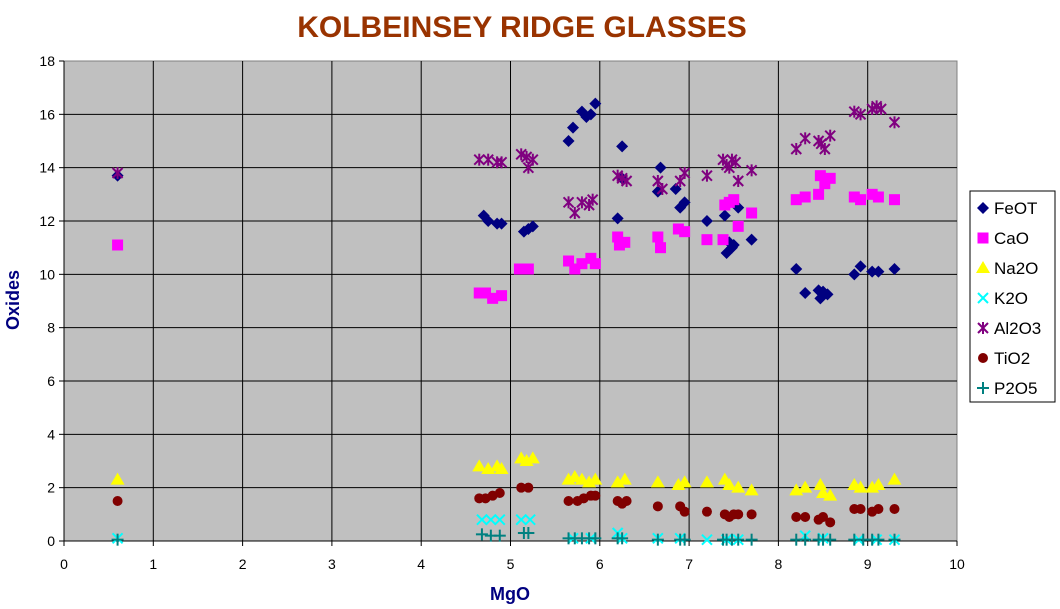 This screenshot has height=609, width=1060. What do you see at coordinates (51, 381) in the screenshot?
I see `y-tick-label: 6` at bounding box center [51, 381].